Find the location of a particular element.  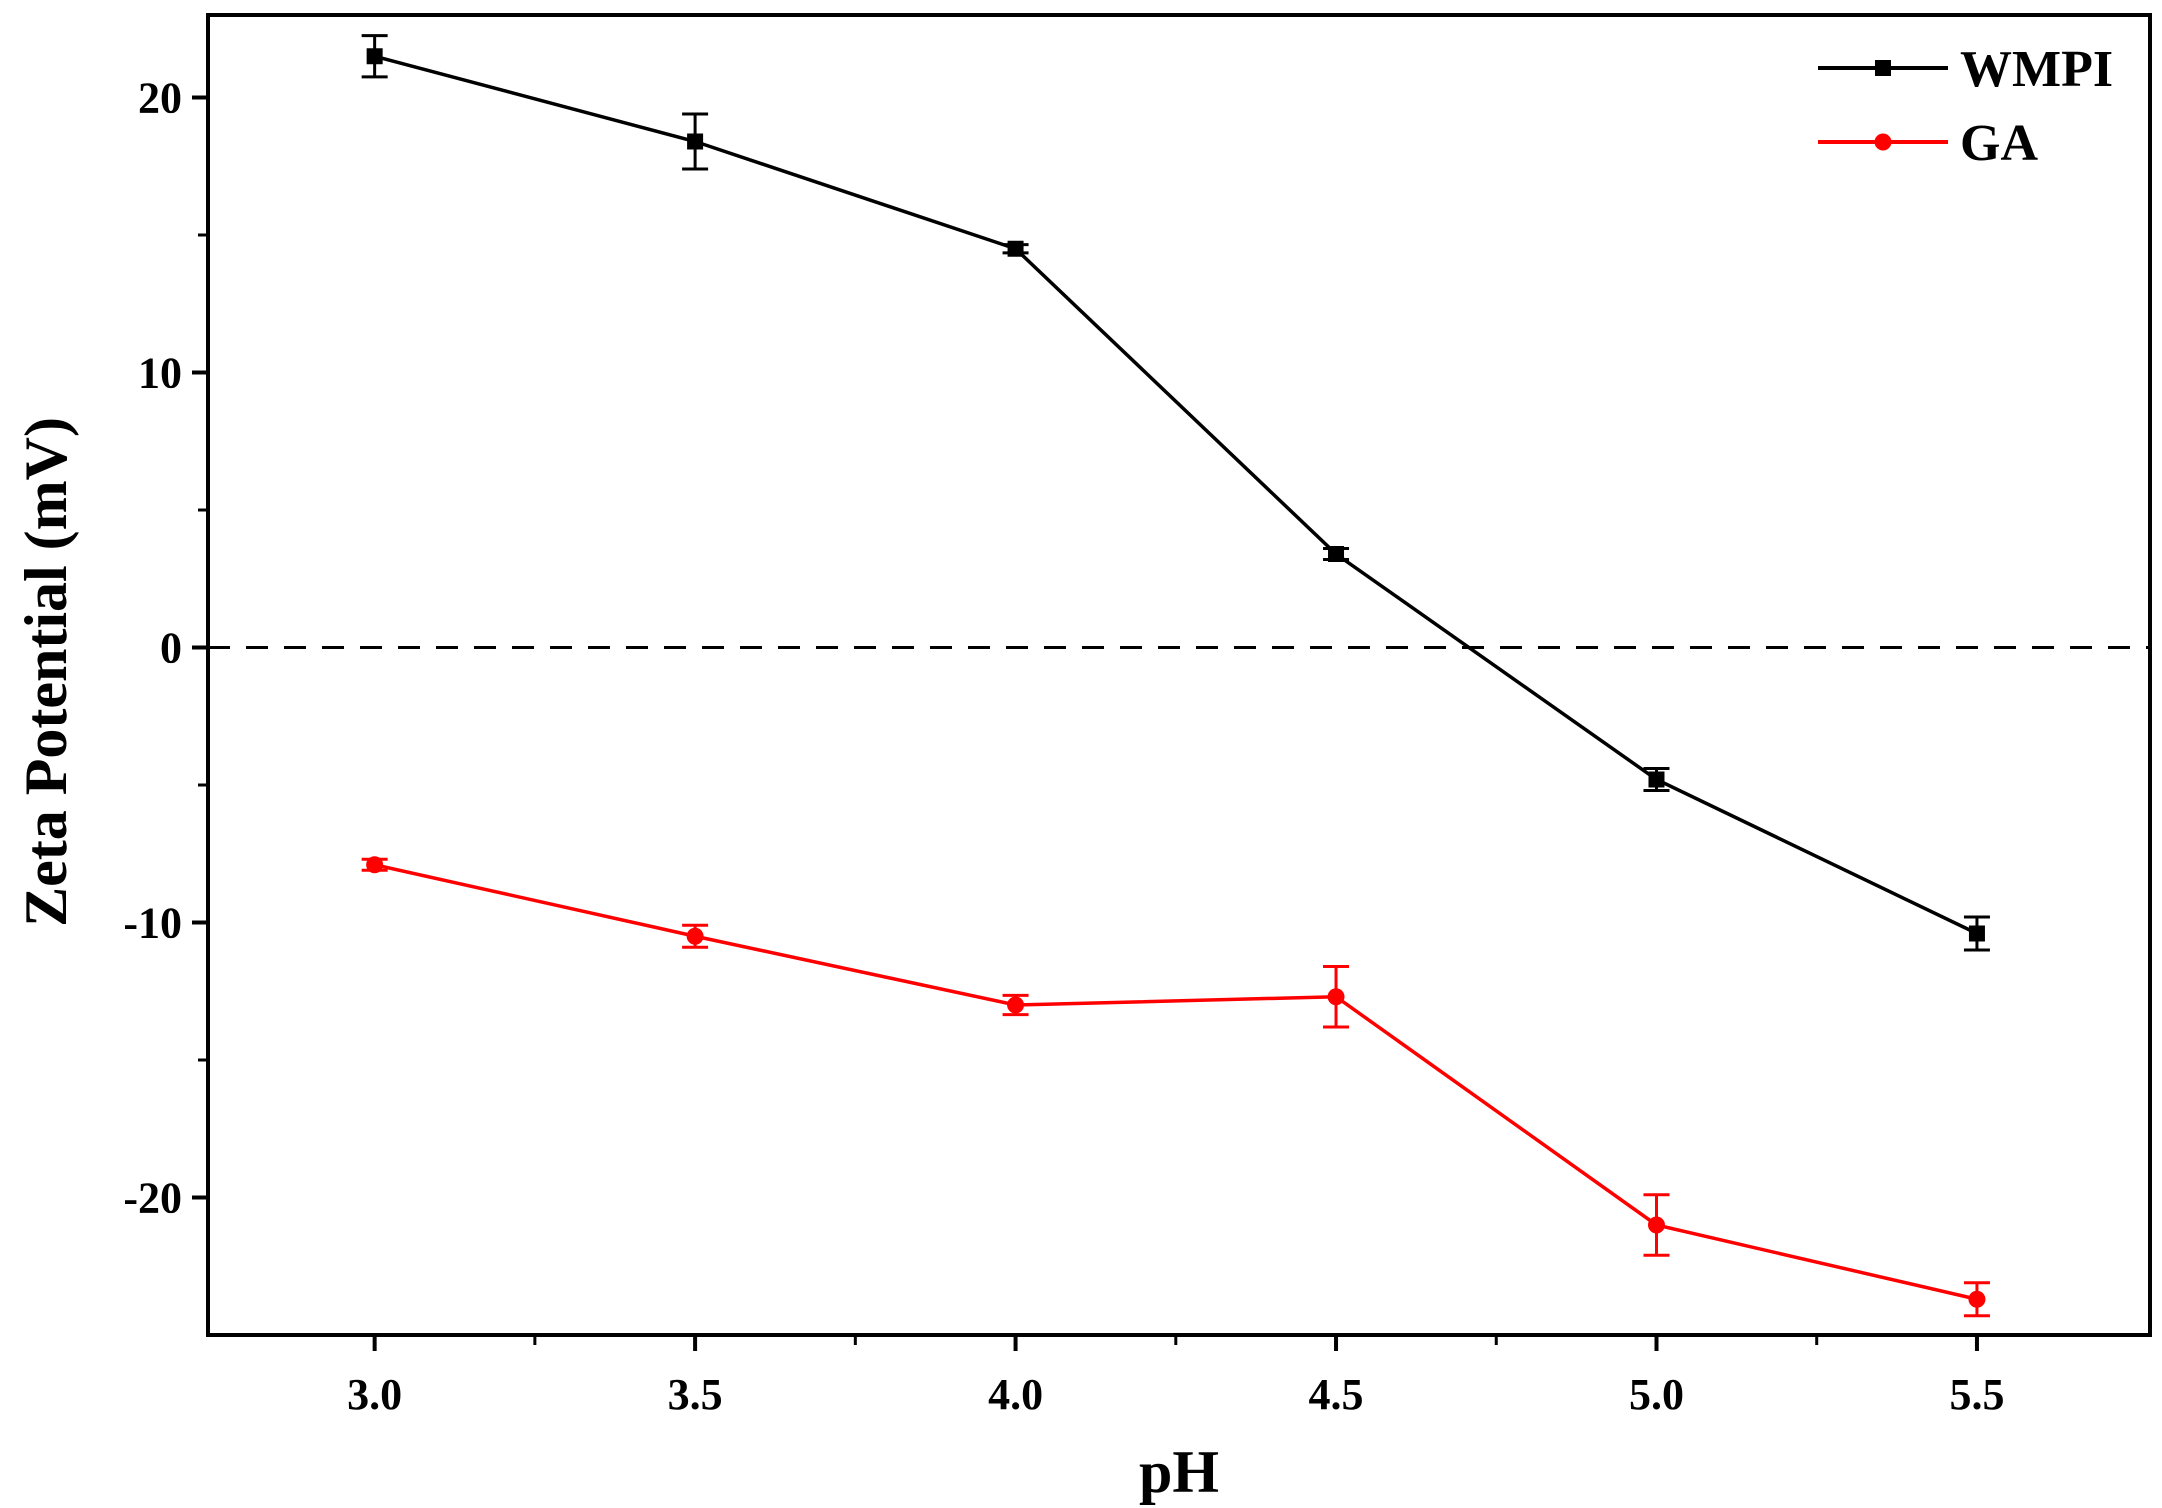

x-tick-label: 3.5 is located at coordinates (695, 1394).